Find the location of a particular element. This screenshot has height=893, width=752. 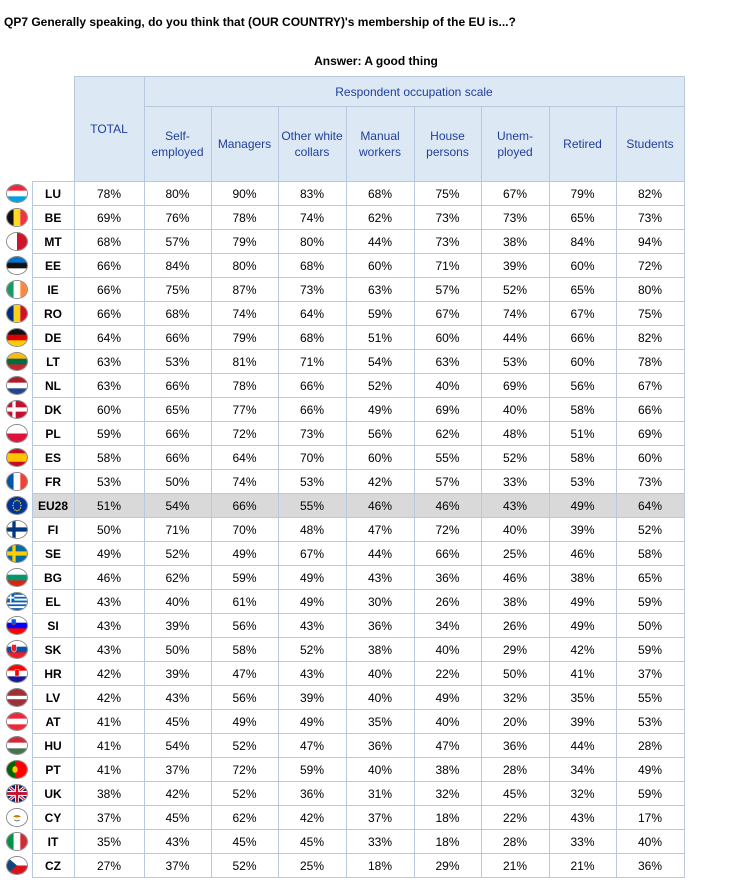

occupation-value: 78% is located at coordinates (244, 385).